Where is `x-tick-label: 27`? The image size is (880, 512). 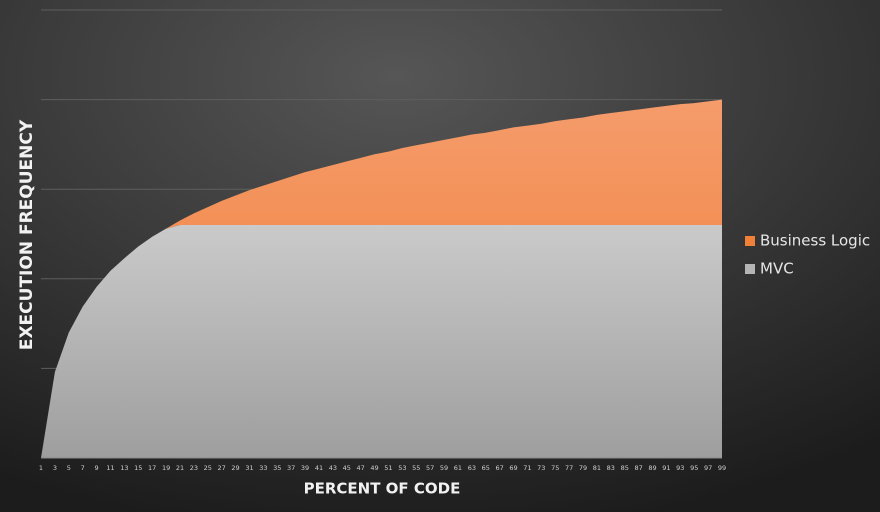
x-tick-label: 27 is located at coordinates (222, 468).